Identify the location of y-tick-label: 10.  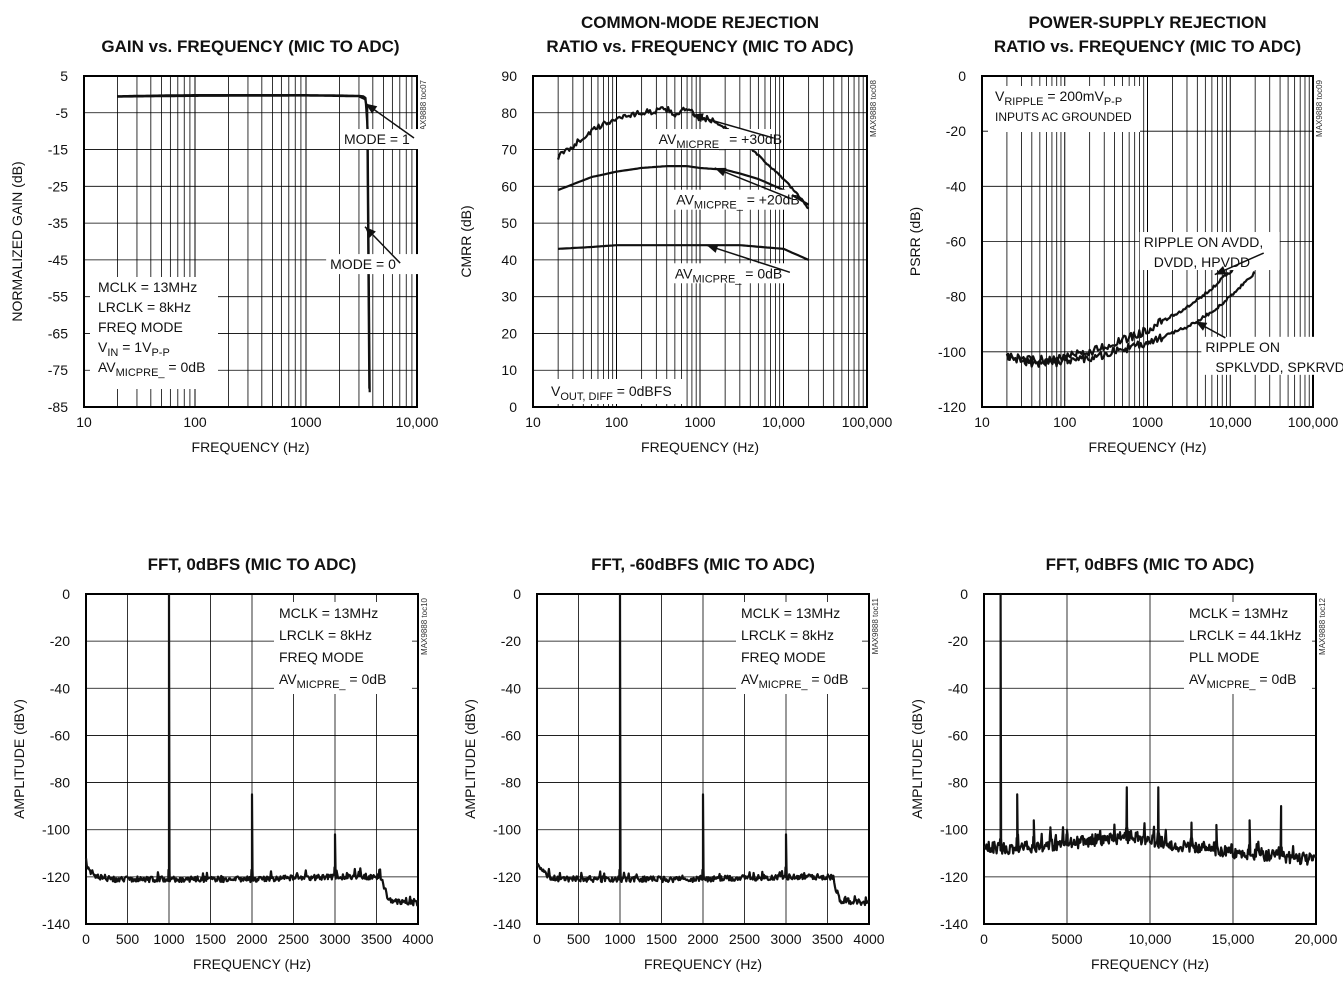
(509, 370).